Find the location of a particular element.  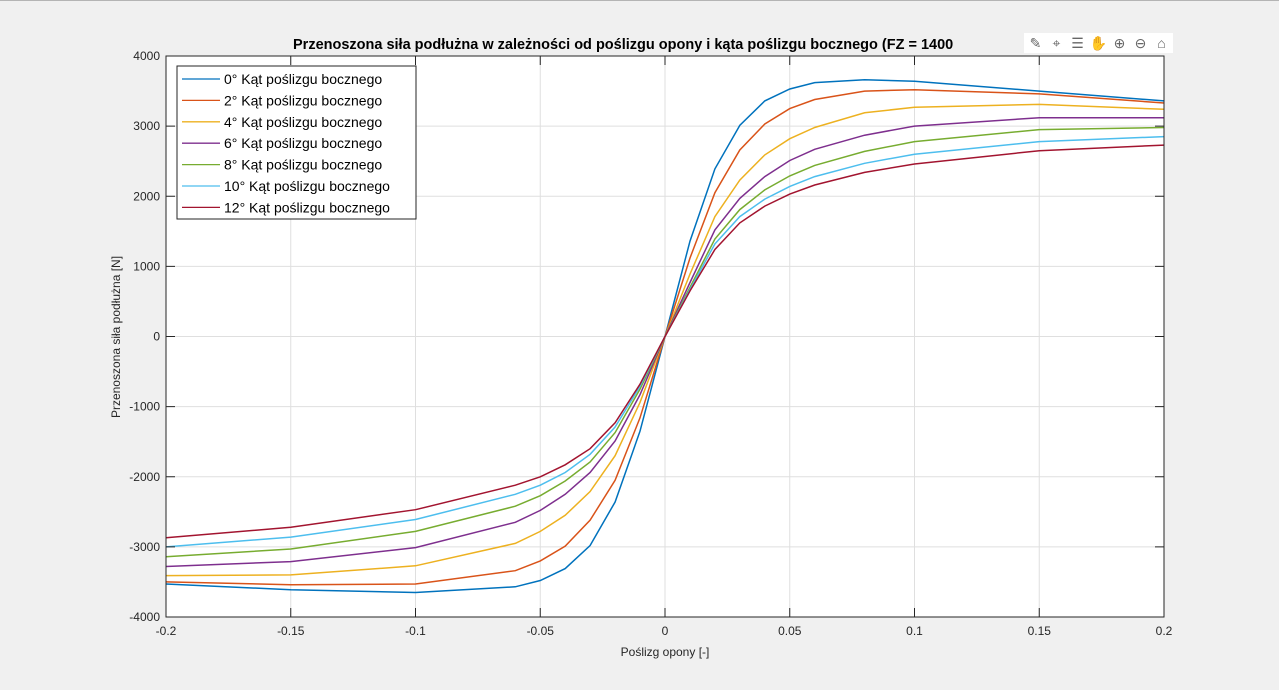

y-tick-label: 4000 is located at coordinates (146, 56).